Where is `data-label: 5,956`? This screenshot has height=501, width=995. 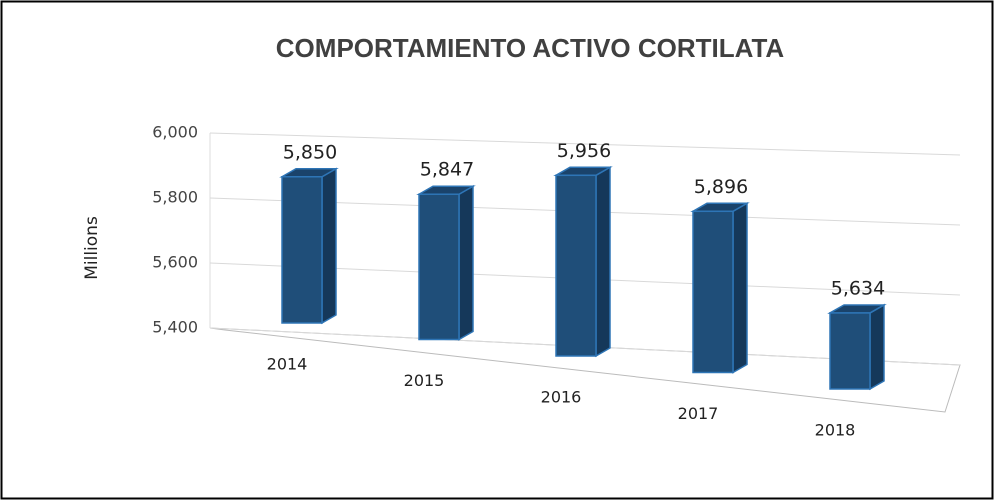
data-label: 5,956 is located at coordinates (584, 151).